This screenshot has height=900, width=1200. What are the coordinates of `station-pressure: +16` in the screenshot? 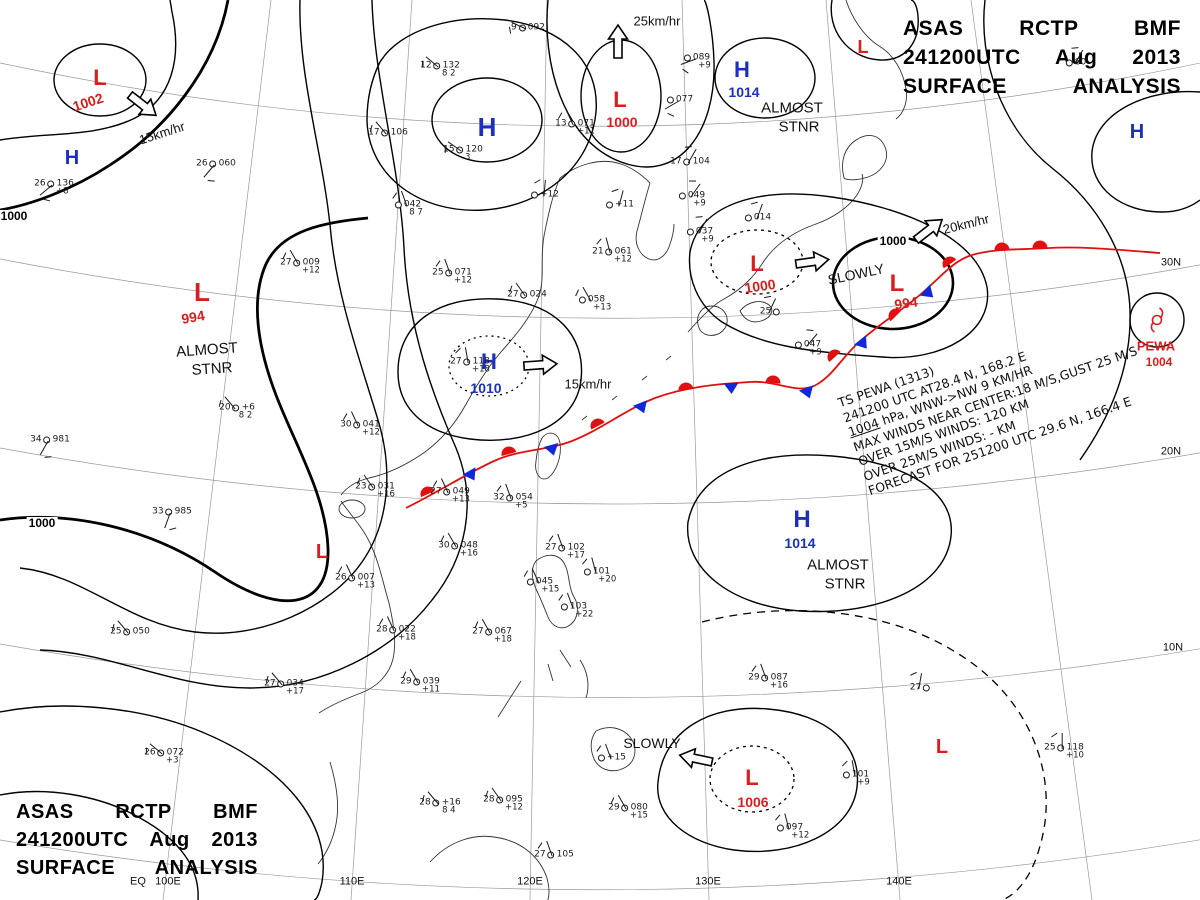 It's located at (451, 802).